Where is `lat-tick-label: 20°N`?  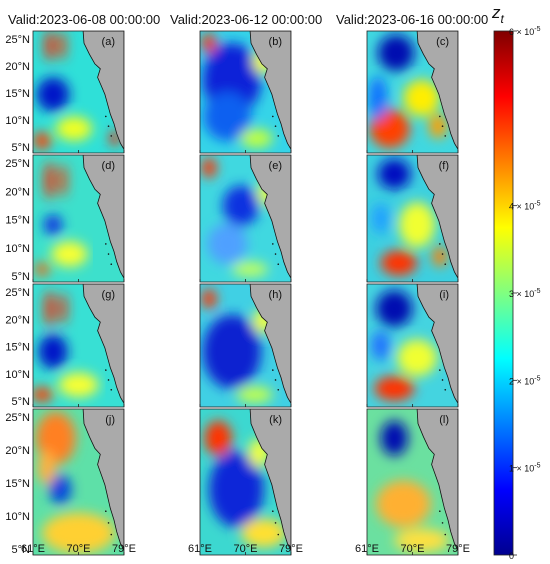 lat-tick-label: 20°N is located at coordinates (17, 192).